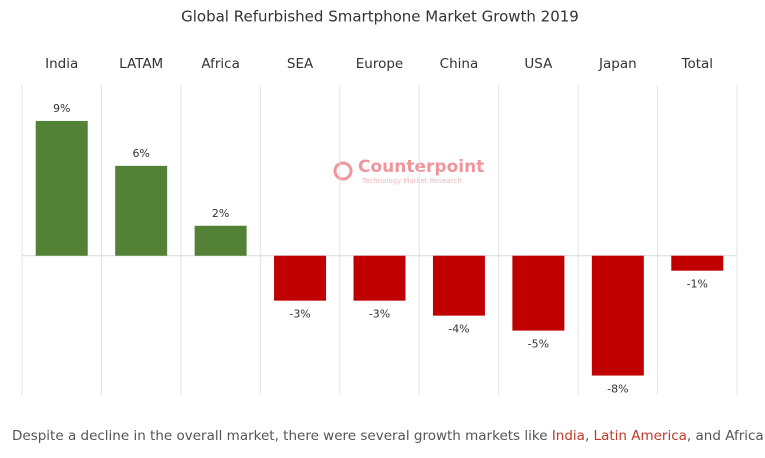  Describe the element at coordinates (343, 171) in the screenshot. I see `watermark-logo` at that location.